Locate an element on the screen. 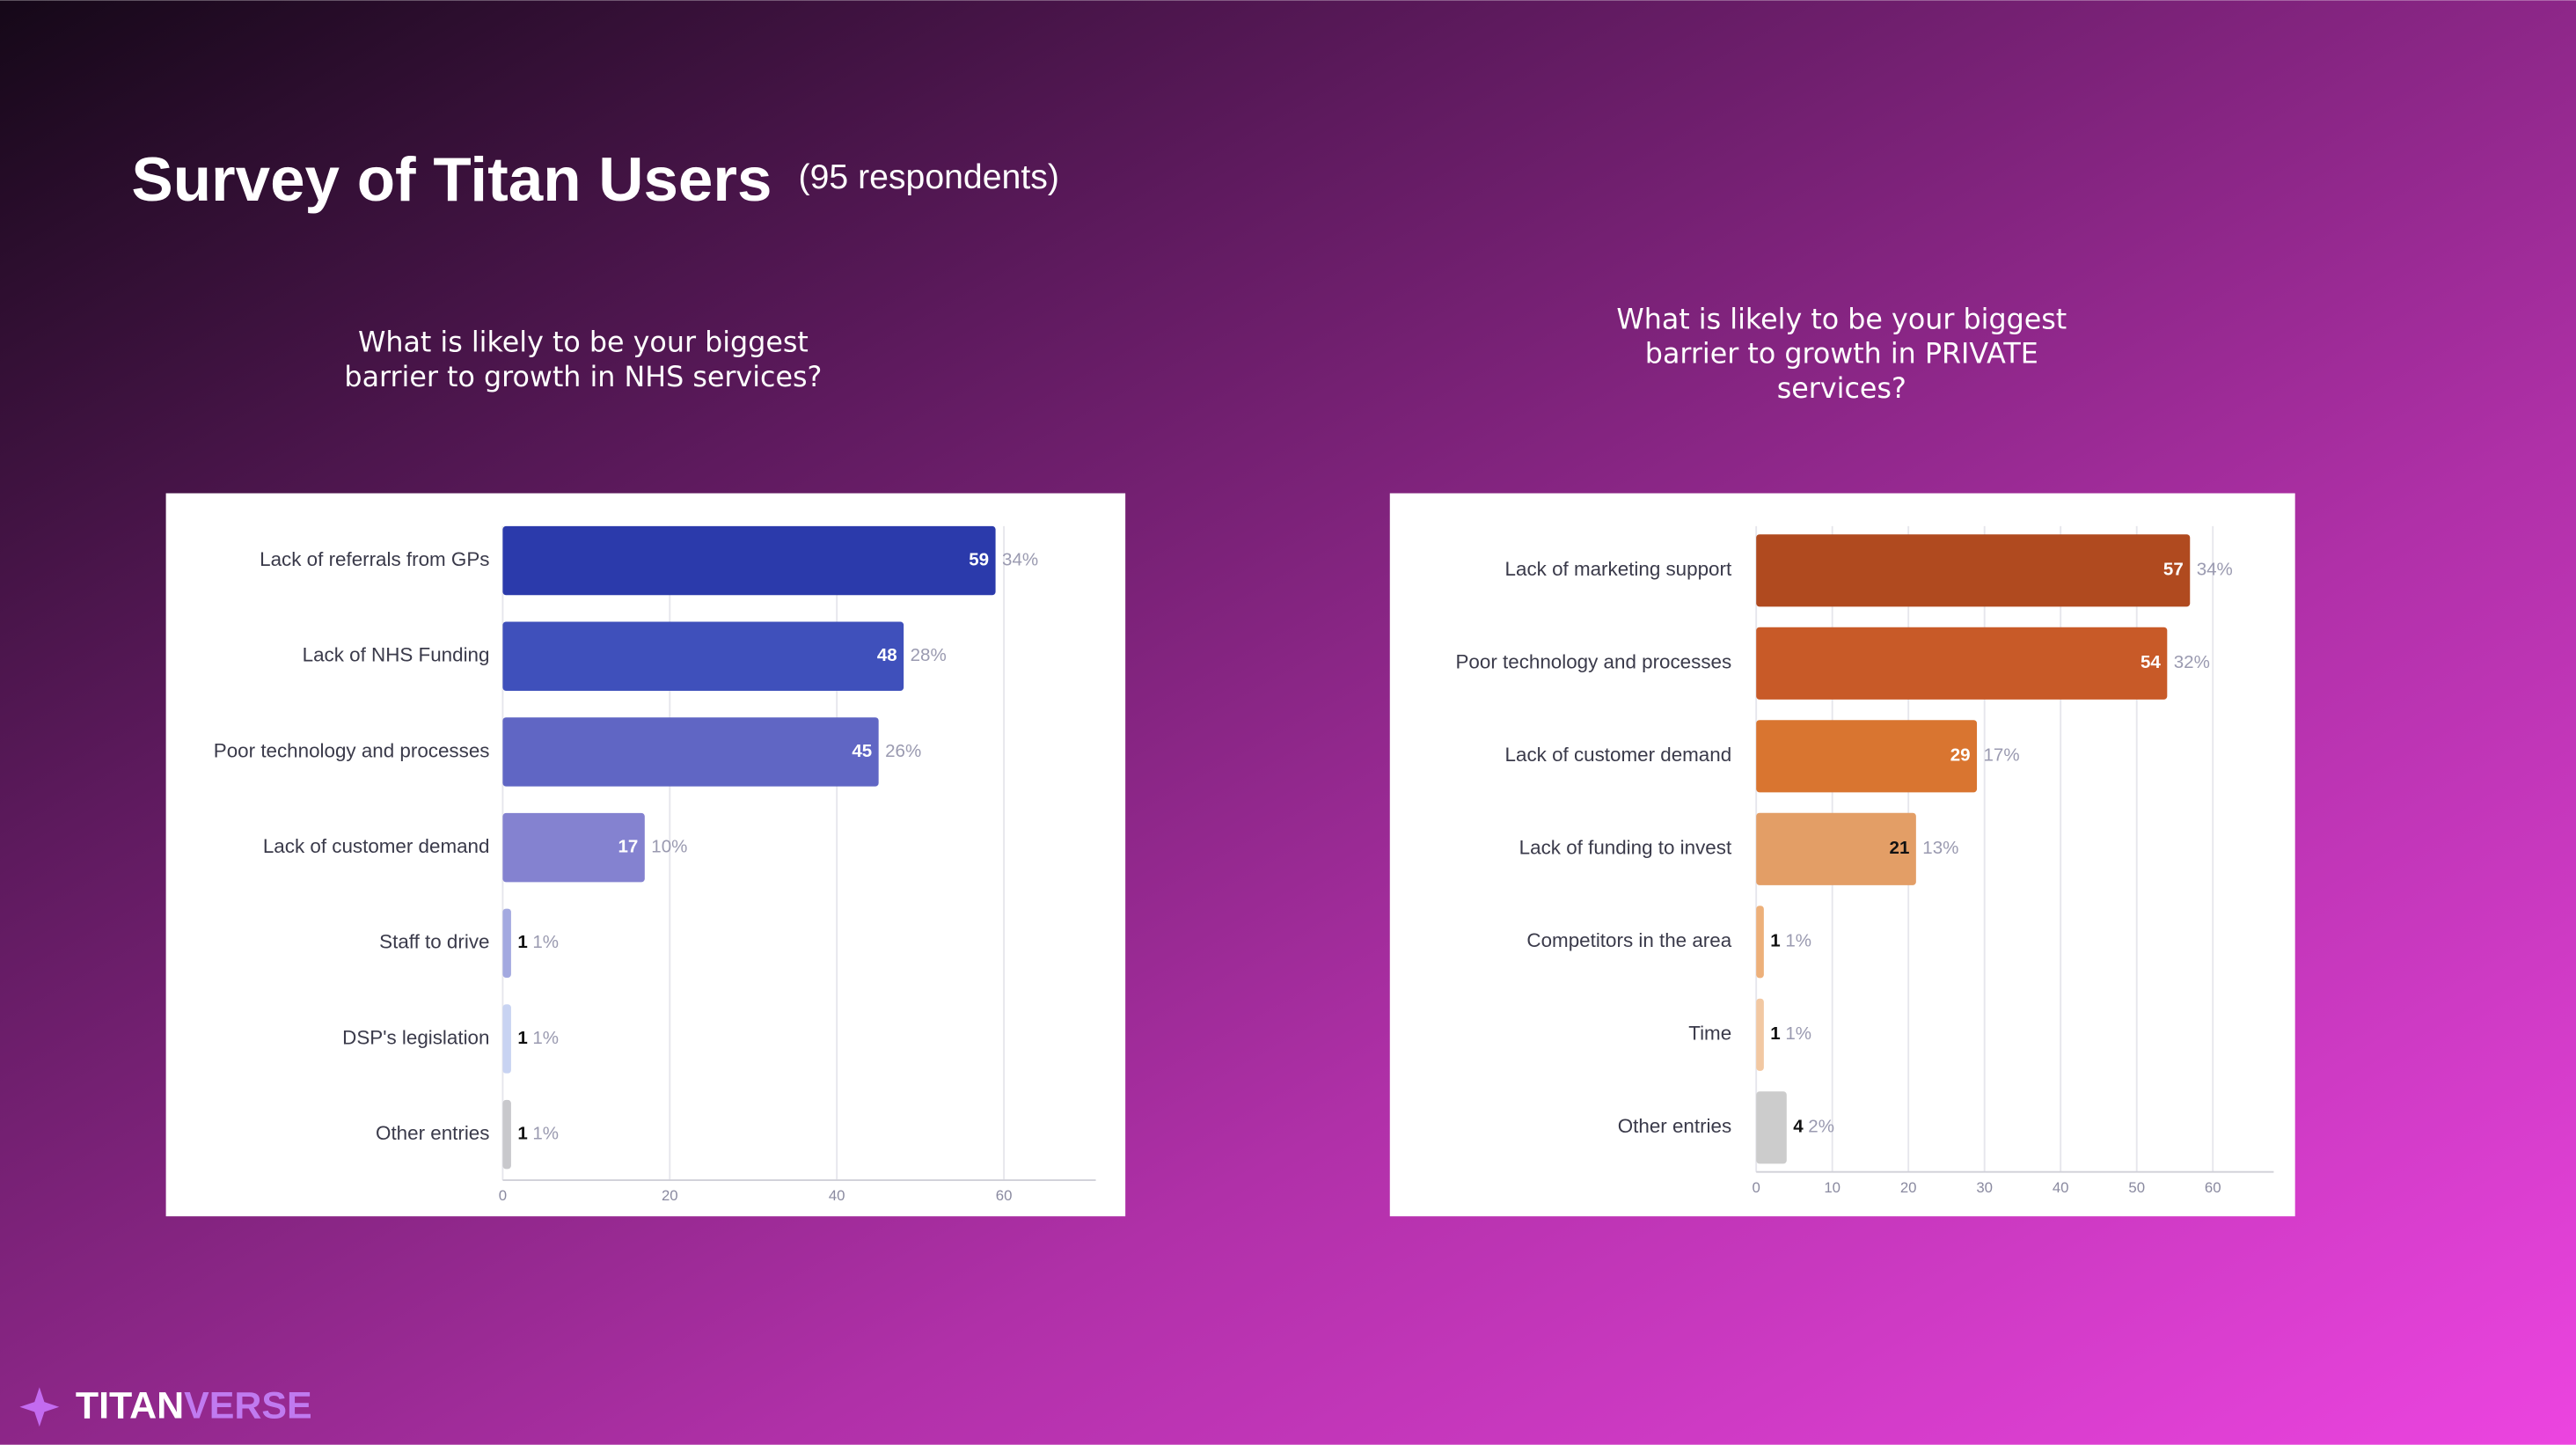 The image size is (2576, 1445). value-label: 17 is located at coordinates (628, 847).